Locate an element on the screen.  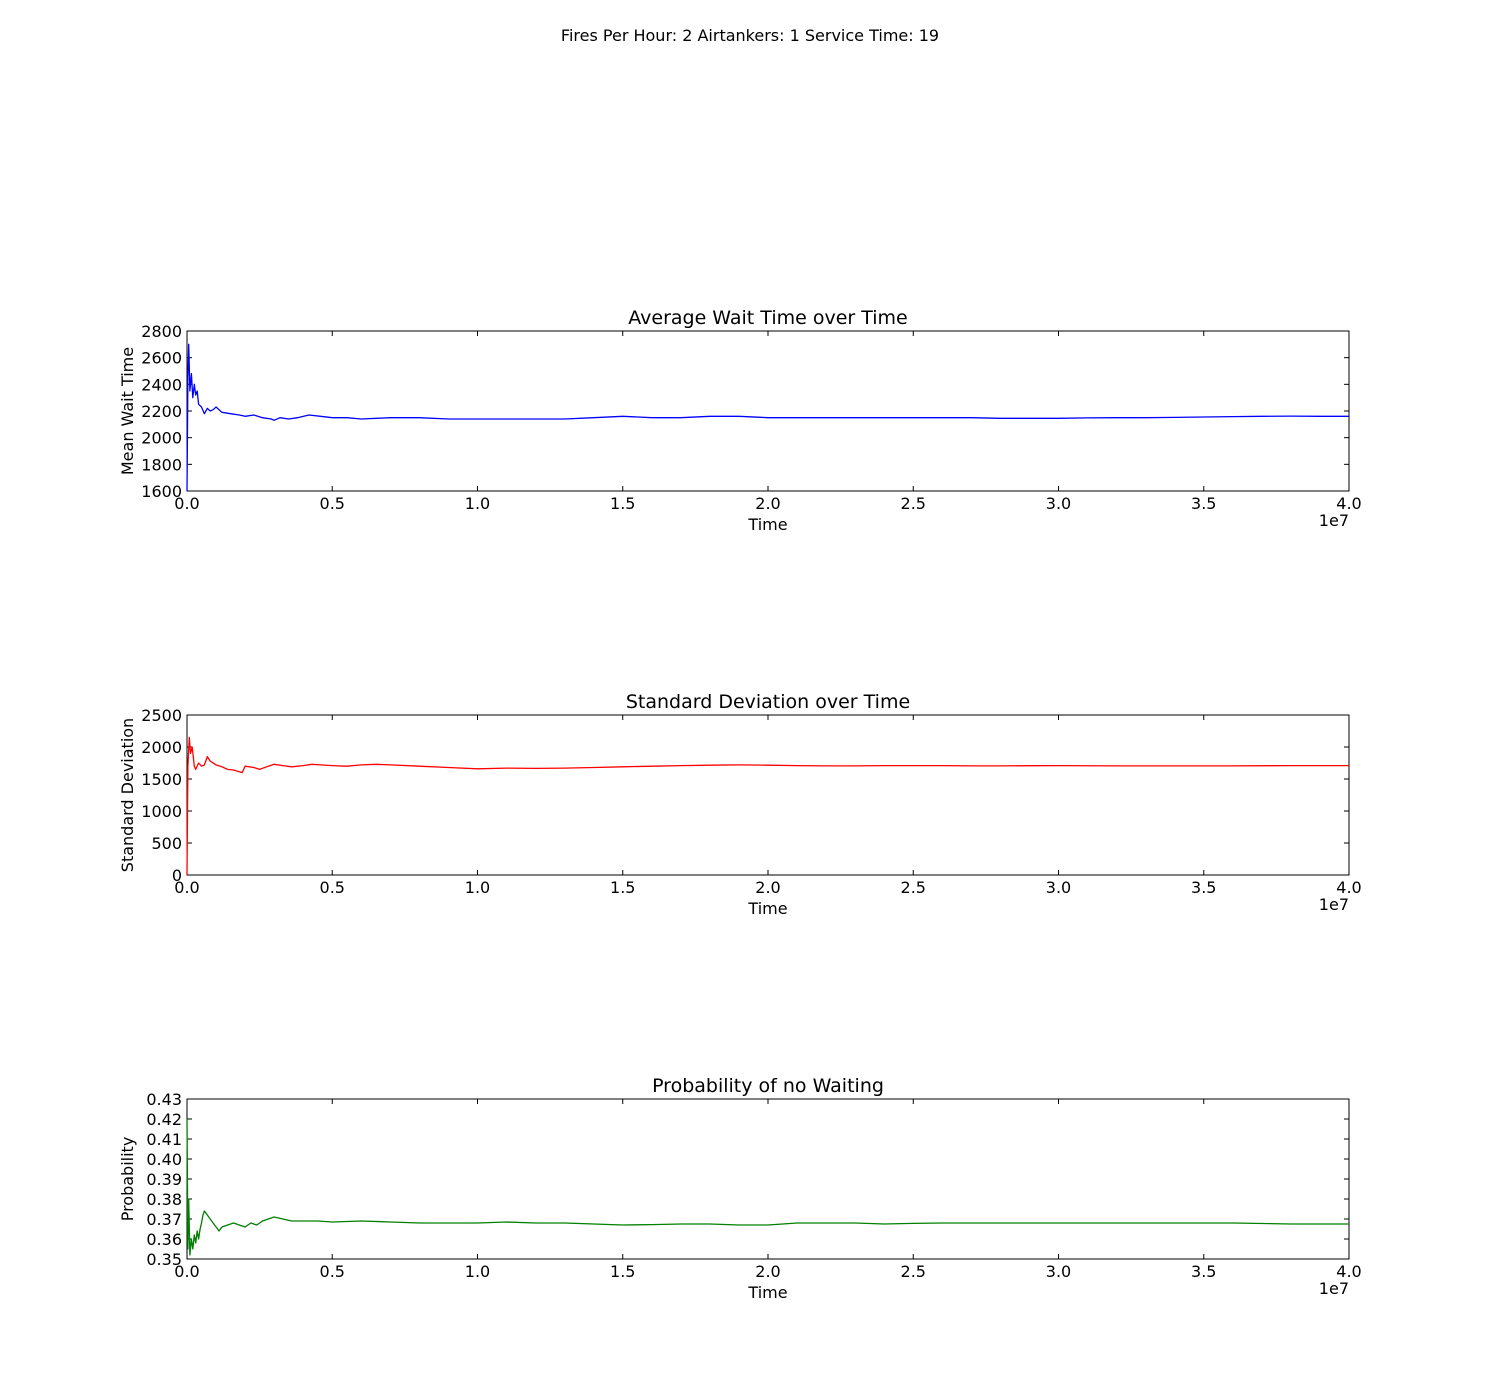
wait-ytick-label: 2200 is located at coordinates (161, 411).